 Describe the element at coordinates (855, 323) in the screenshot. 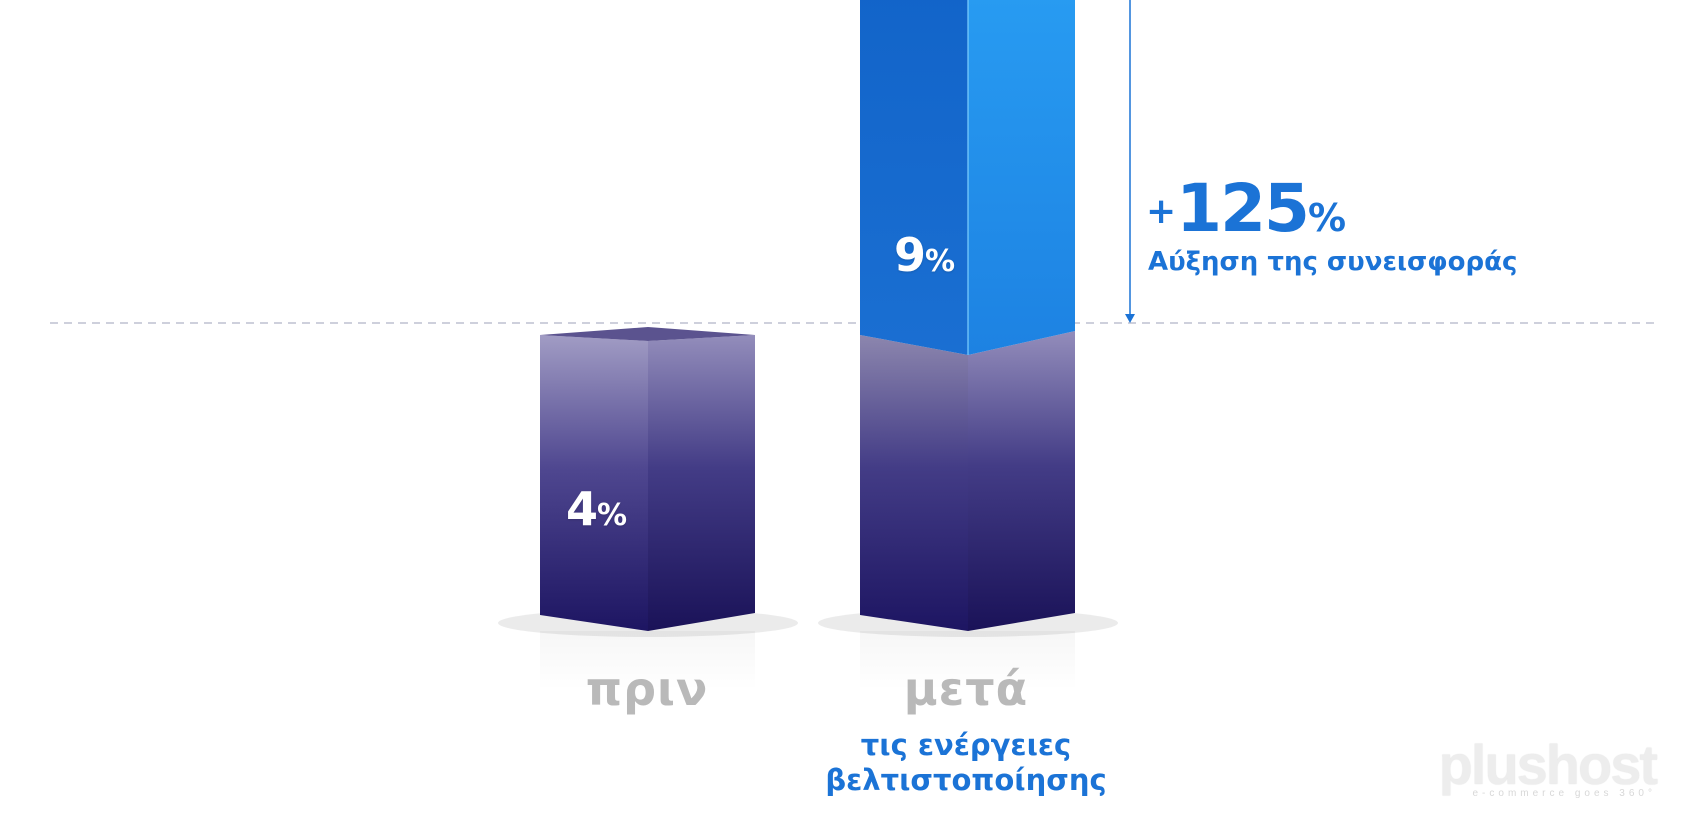

I see `reference-lines` at that location.